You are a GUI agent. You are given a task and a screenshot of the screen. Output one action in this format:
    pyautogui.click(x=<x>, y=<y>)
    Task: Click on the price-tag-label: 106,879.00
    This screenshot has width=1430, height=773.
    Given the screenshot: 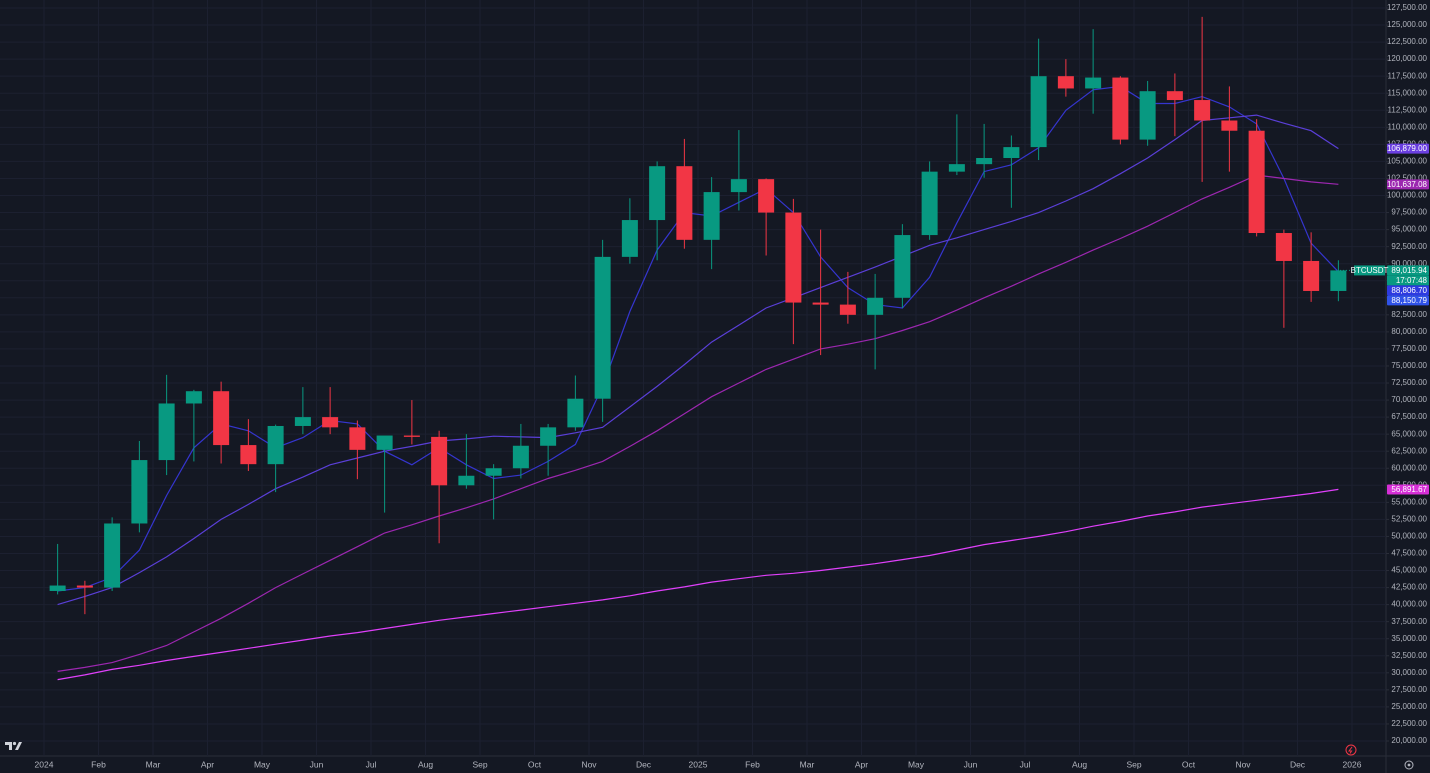 What is the action you would take?
    pyautogui.click(x=1407, y=148)
    